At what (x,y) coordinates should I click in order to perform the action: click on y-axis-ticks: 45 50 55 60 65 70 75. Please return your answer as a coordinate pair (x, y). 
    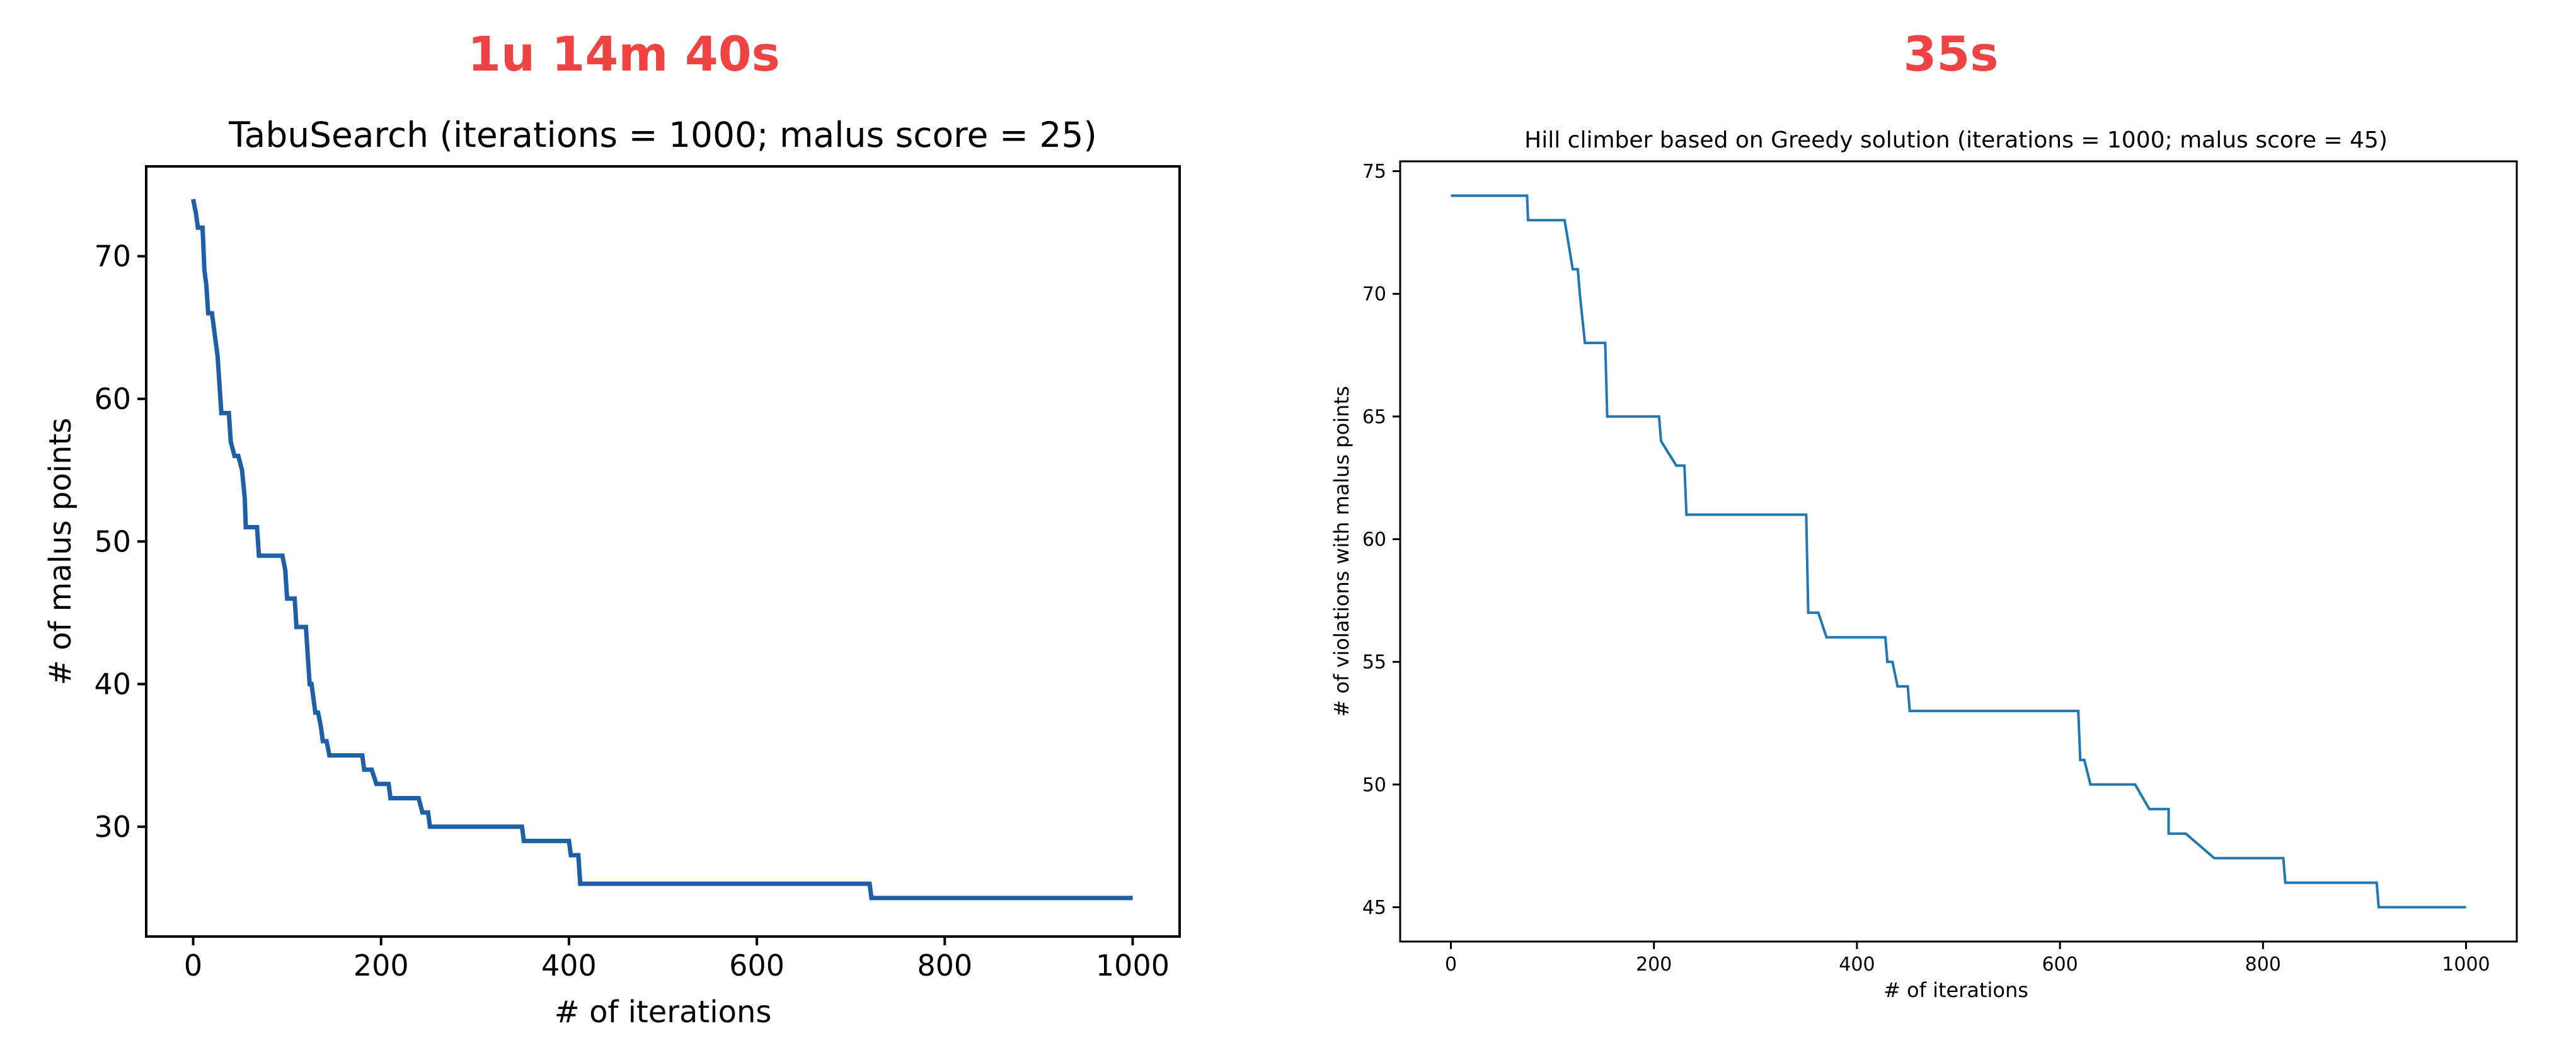
    Looking at the image, I should click on (1381, 540).